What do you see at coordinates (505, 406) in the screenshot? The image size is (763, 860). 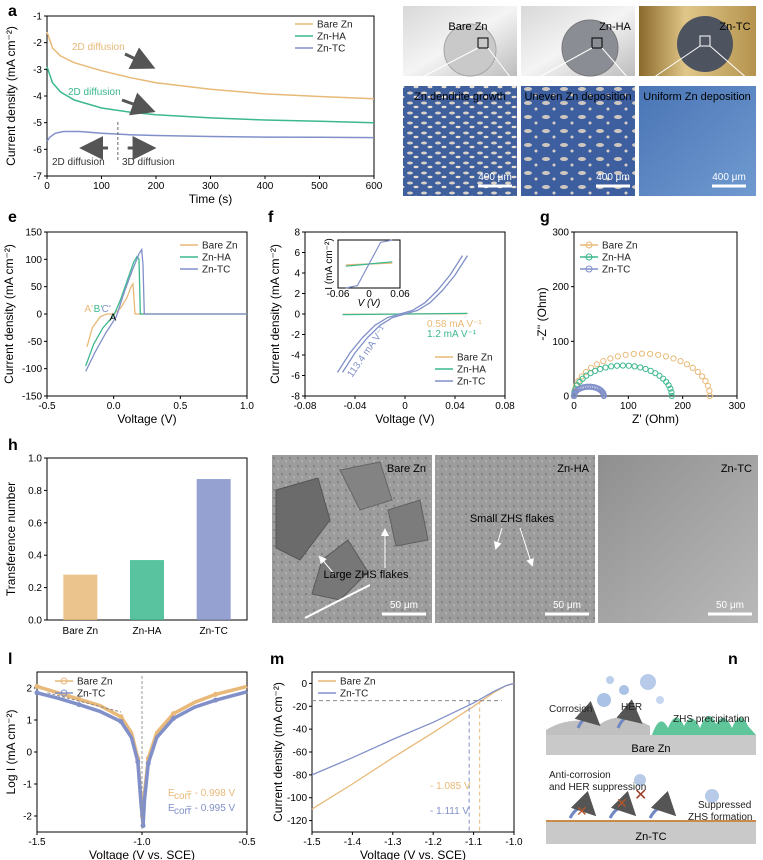 I see `x-tick-label: 0.08` at bounding box center [505, 406].